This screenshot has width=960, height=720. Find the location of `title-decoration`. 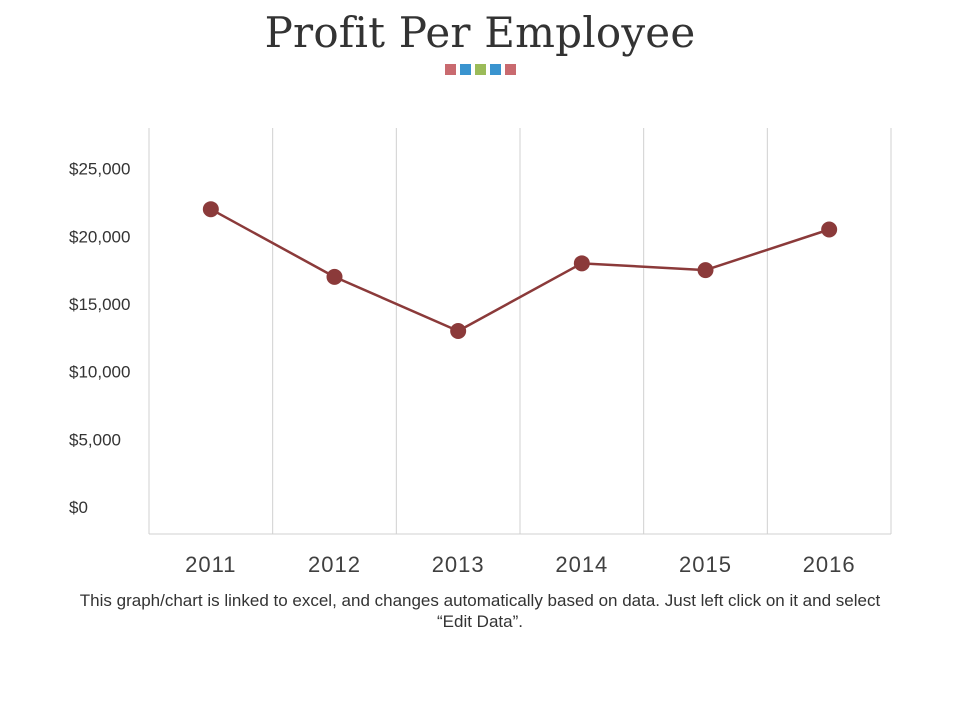

title-decoration is located at coordinates (480, 69).